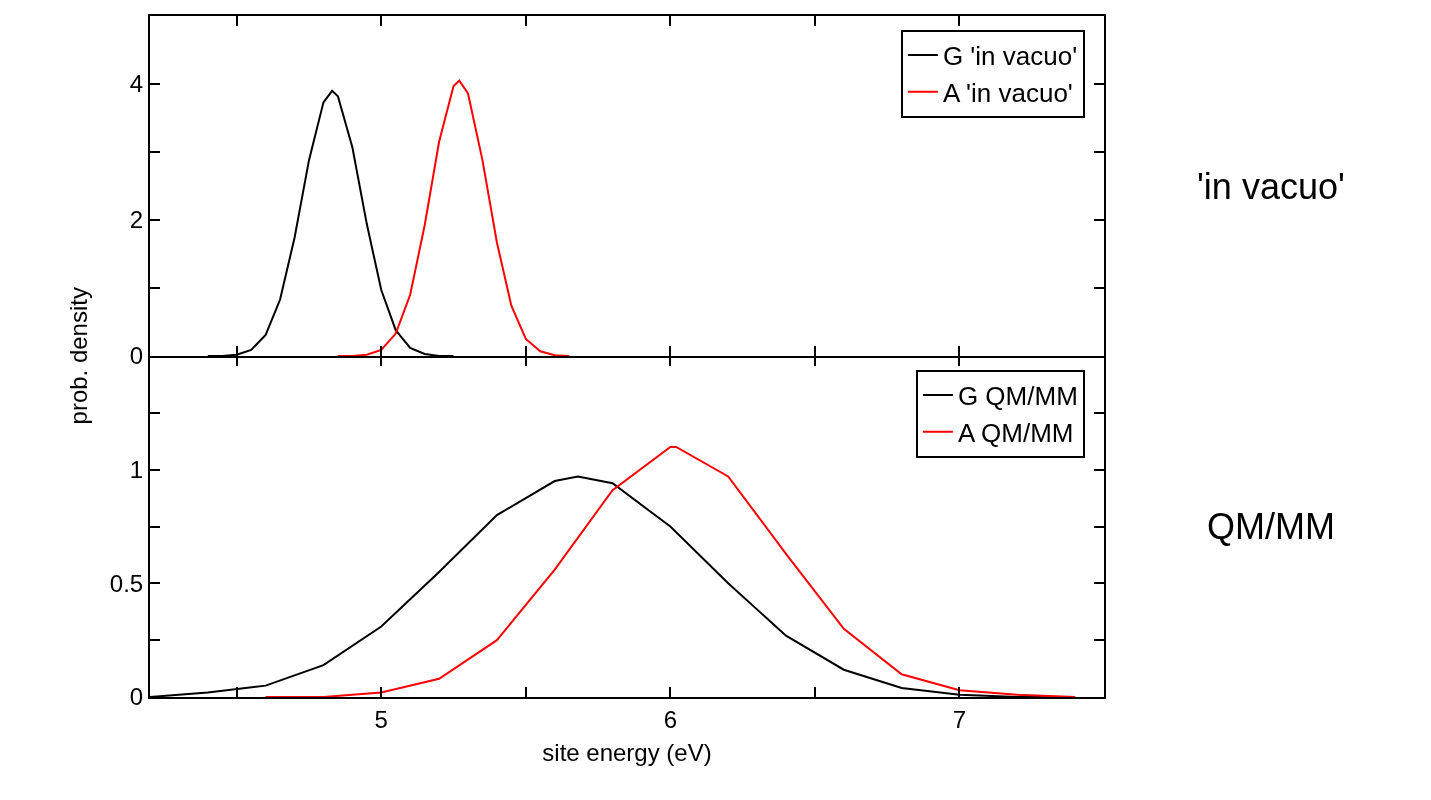 Image resolution: width=1431 pixels, height=800 pixels. What do you see at coordinates (1271, 186) in the screenshot?
I see `text: 'in vacuo'` at bounding box center [1271, 186].